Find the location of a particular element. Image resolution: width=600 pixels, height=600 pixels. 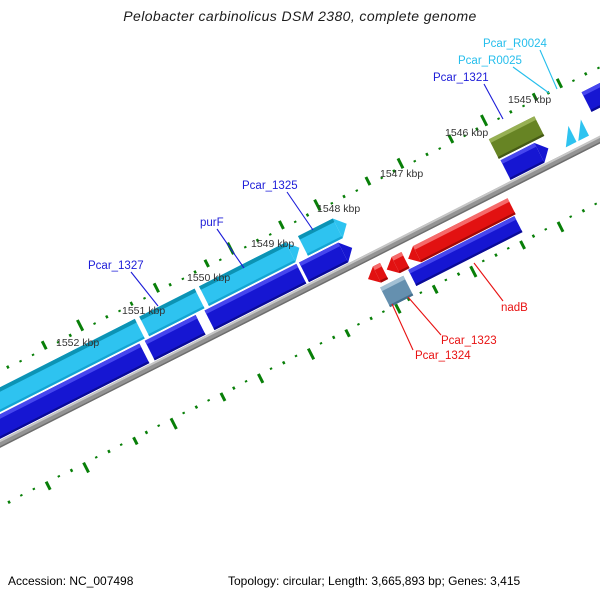

gene-gene-1321-partner is located at coordinates (527, 159).